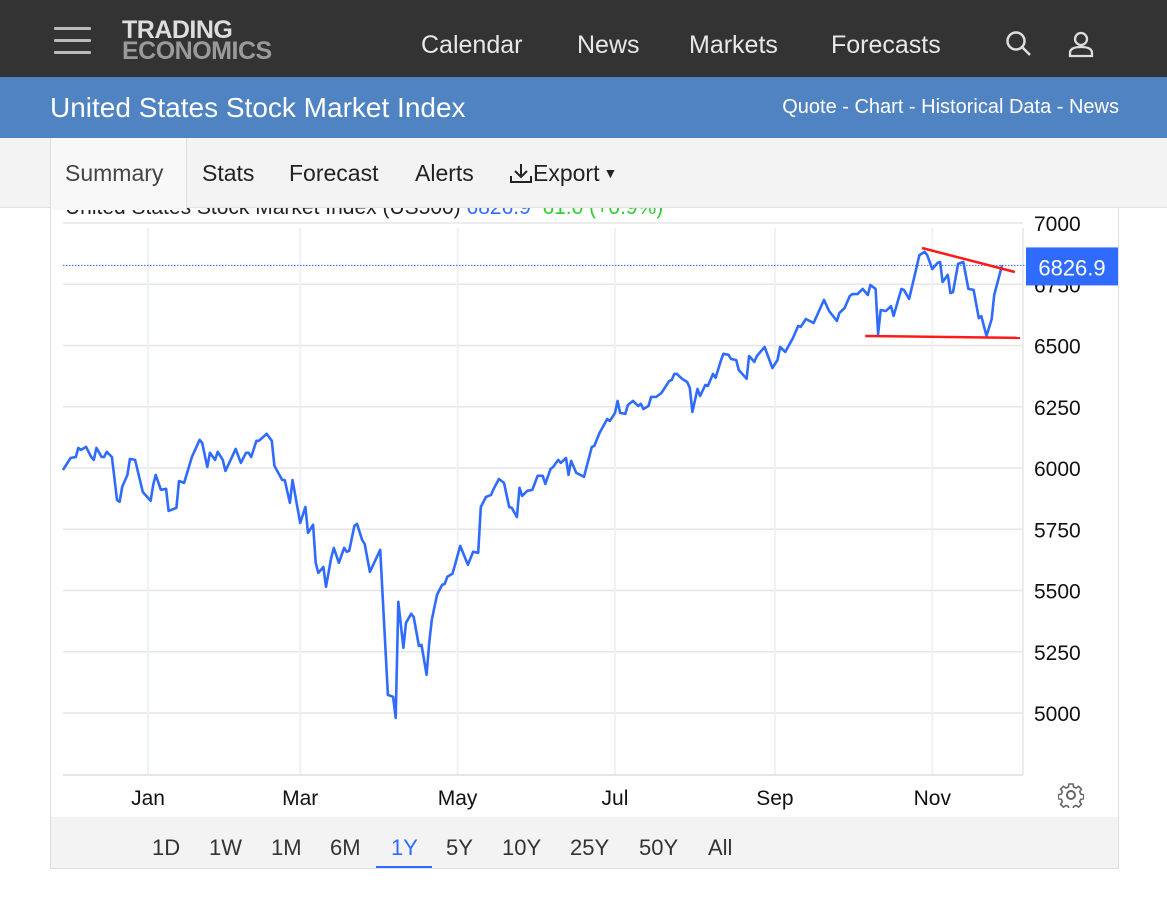  Describe the element at coordinates (404, 847) in the screenshot. I see `range-1y: 1Y` at that location.